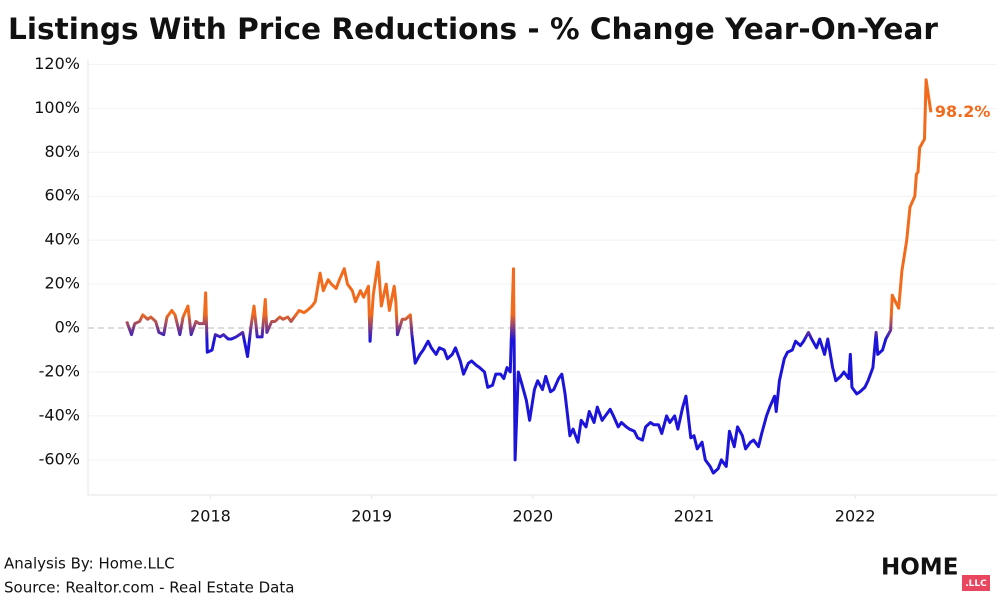 The image size is (1000, 604). I want to click on annotation: 98.2%, so click(963, 111).